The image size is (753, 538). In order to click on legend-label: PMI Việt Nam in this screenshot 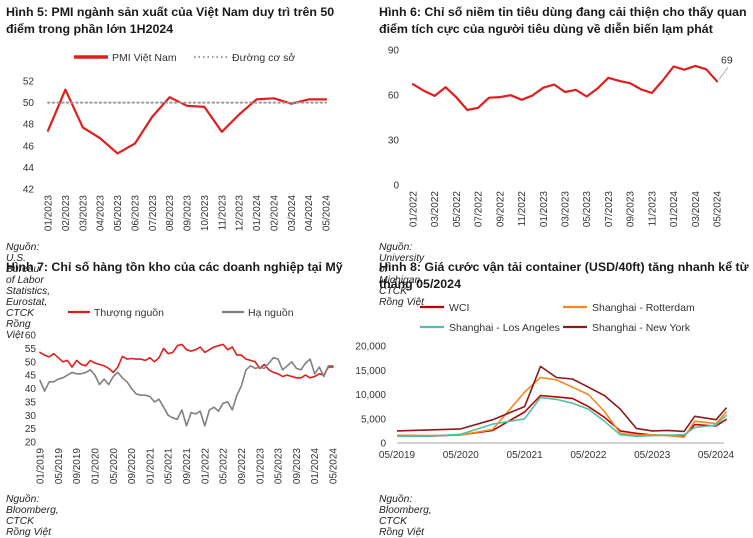, I will do `click(144, 58)`.